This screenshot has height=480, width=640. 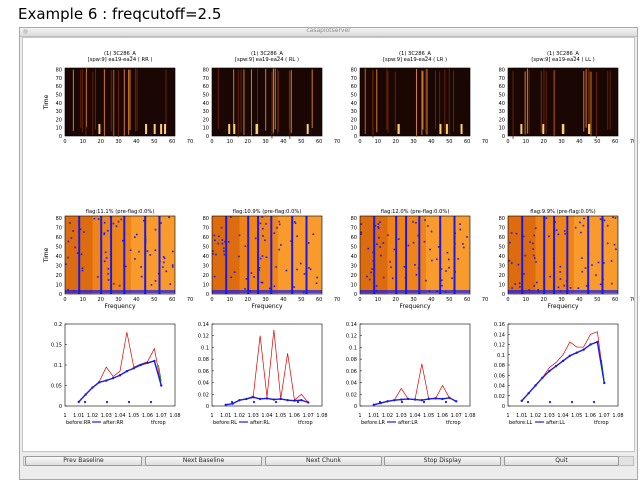 What do you see at coordinates (267, 291) in the screenshot?
I see `flagged-row` at bounding box center [267, 291].